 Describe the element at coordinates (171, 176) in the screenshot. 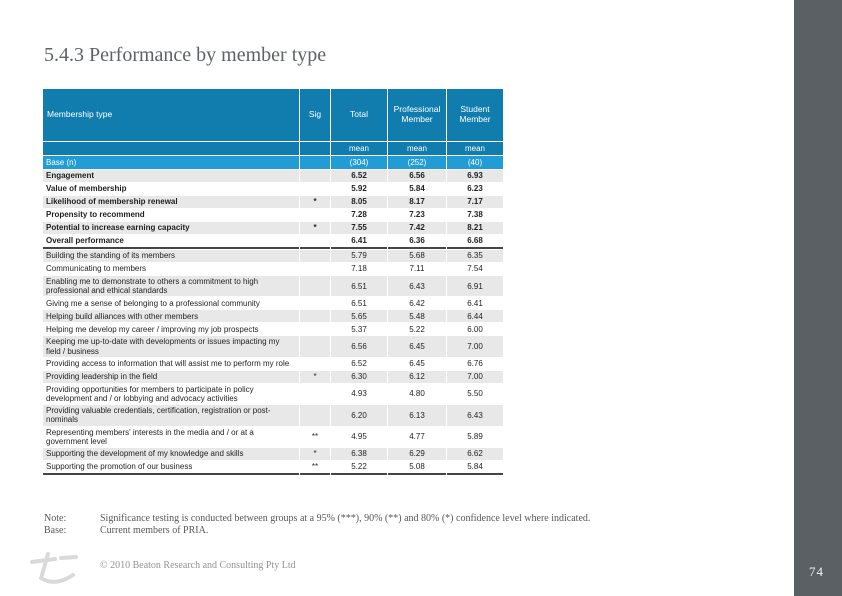

I see `row-label: Engagement` at that location.